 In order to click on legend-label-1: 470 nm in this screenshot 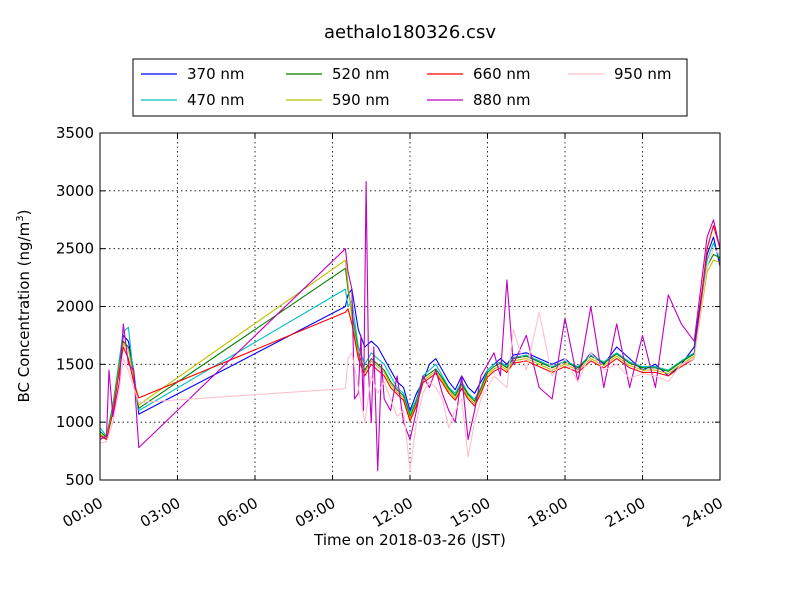, I will do `click(216, 100)`.